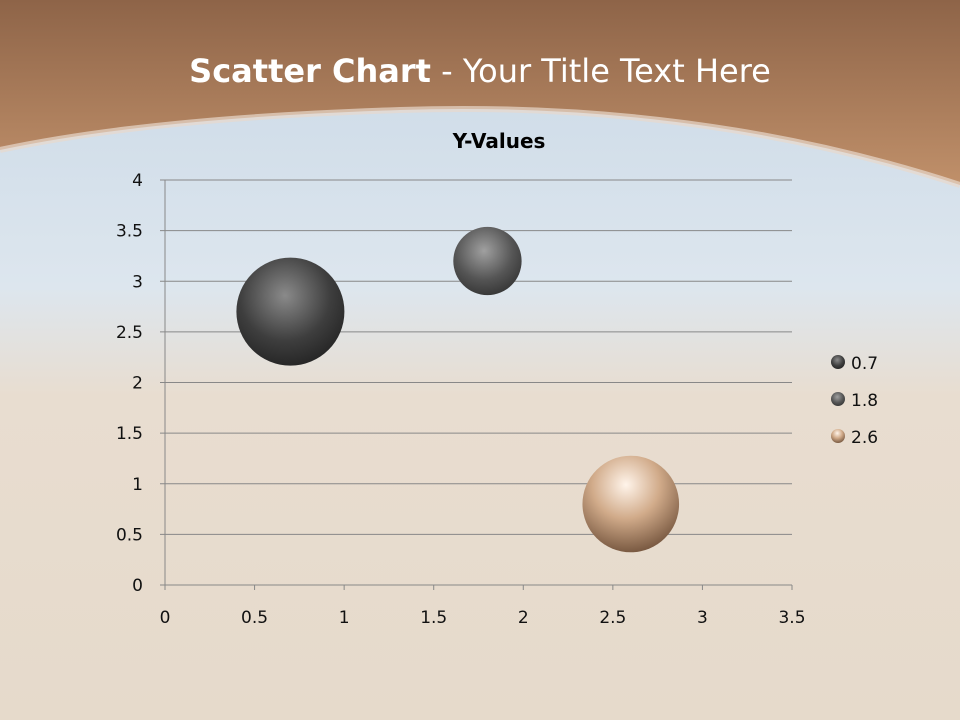  What do you see at coordinates (864, 401) in the screenshot?
I see `legend-label: 1.8` at bounding box center [864, 401].